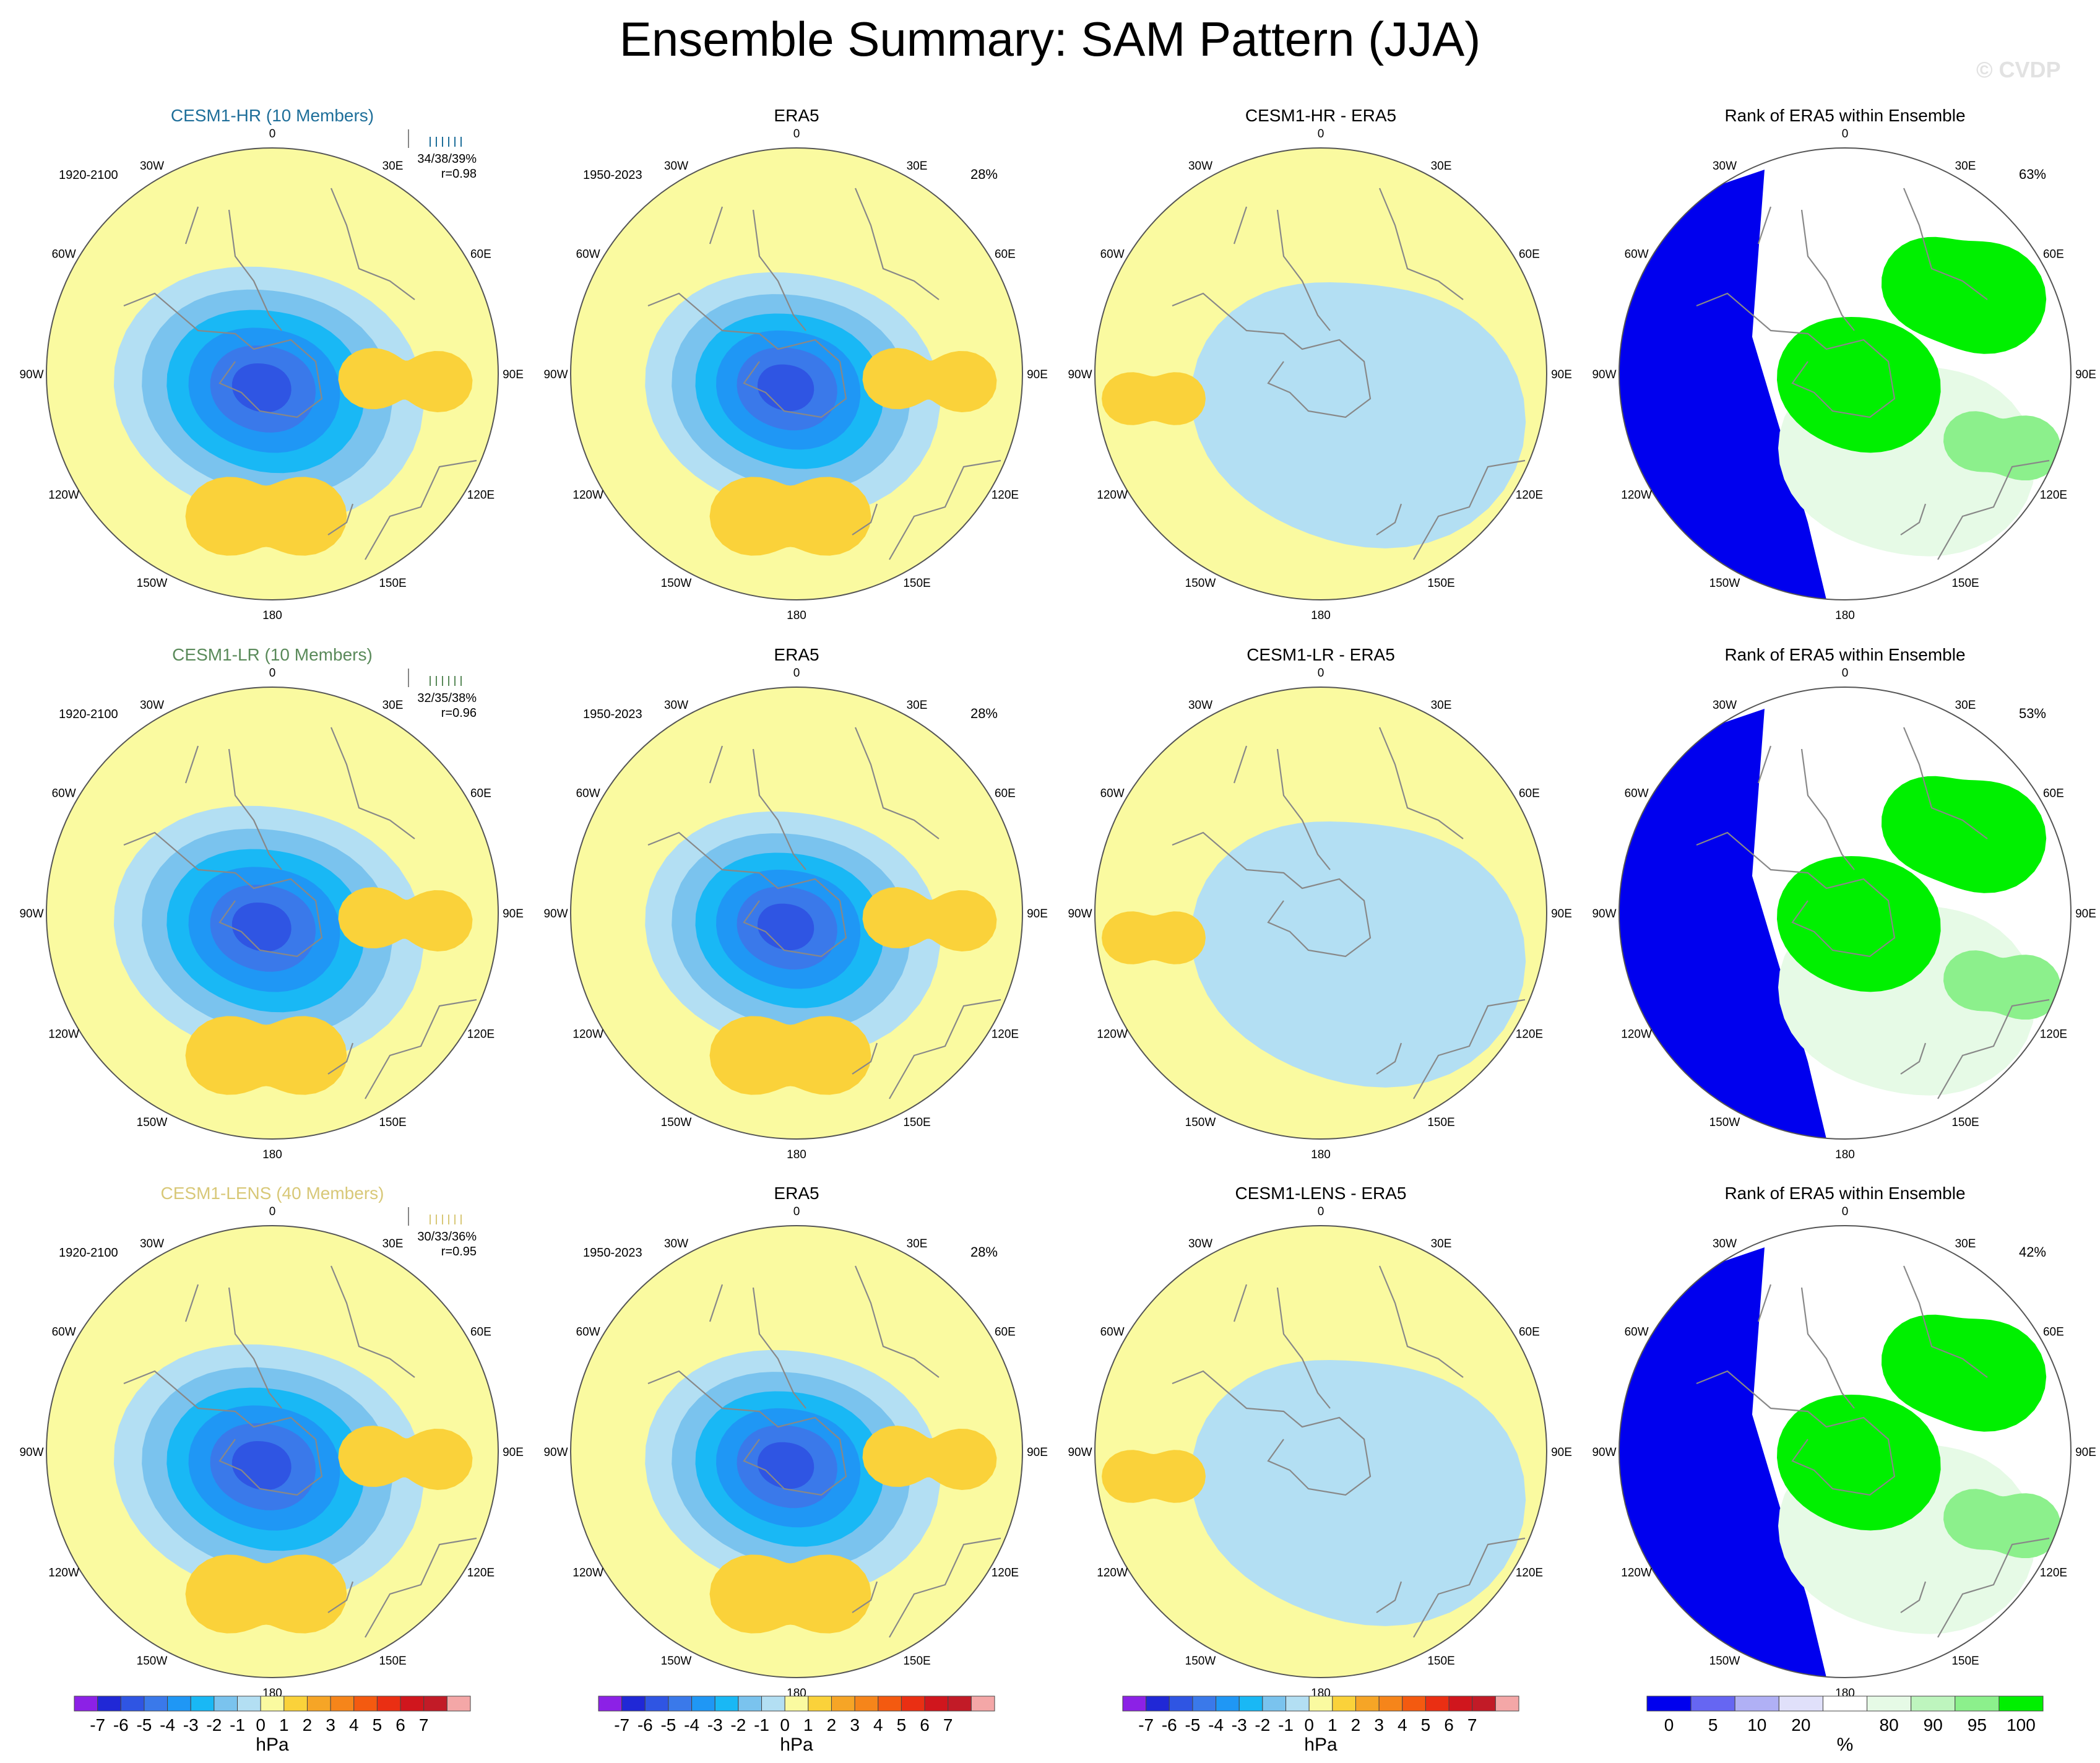 This screenshot has height=1763, width=2100. I want to click on contour-fill-neg1, so click(1358, 1493).